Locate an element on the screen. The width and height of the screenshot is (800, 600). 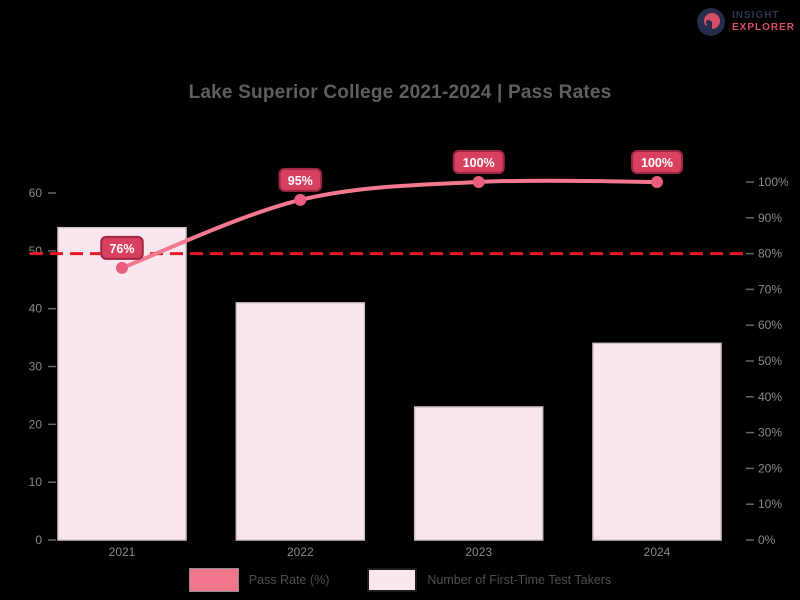
right-axis-tick-label: 40% is located at coordinates (770, 397).